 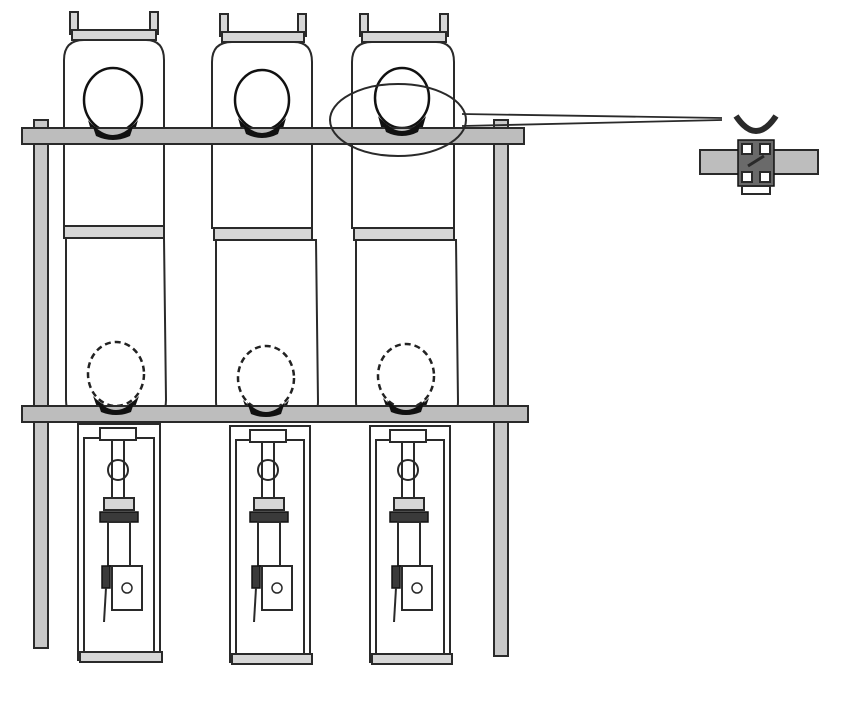 I want to click on right-unit-lower-egg, so click(x=406, y=376).